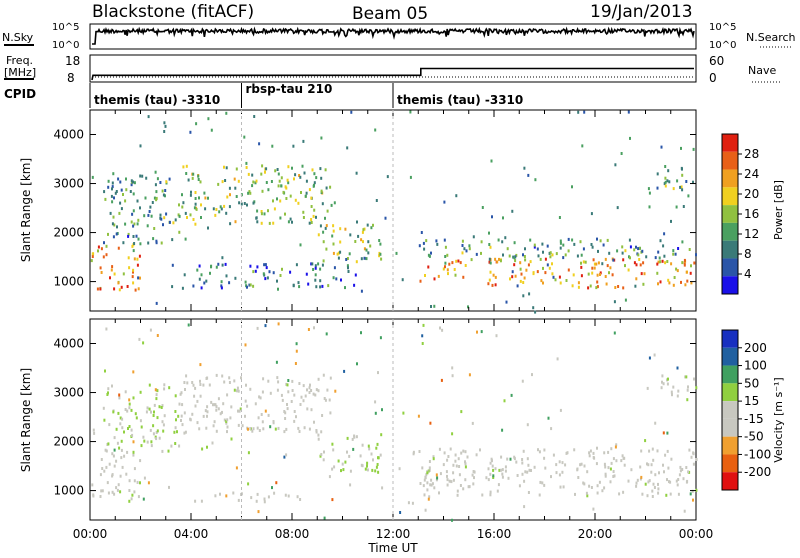 Image resolution: width=800 pixels, height=558 pixels. What do you see at coordinates (730, 285) in the screenshot?
I see `colorbar-swatch` at bounding box center [730, 285].